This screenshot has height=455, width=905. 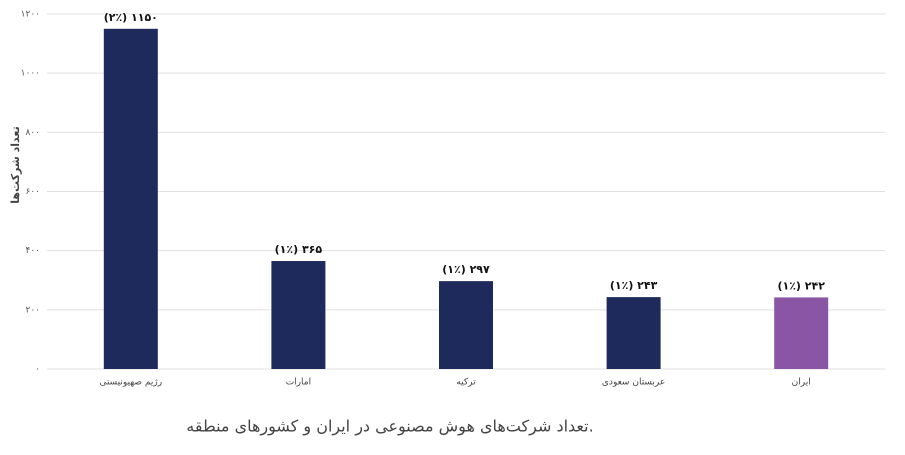 I want to click on y-tick-label: ۸۰۰, so click(x=32, y=133).